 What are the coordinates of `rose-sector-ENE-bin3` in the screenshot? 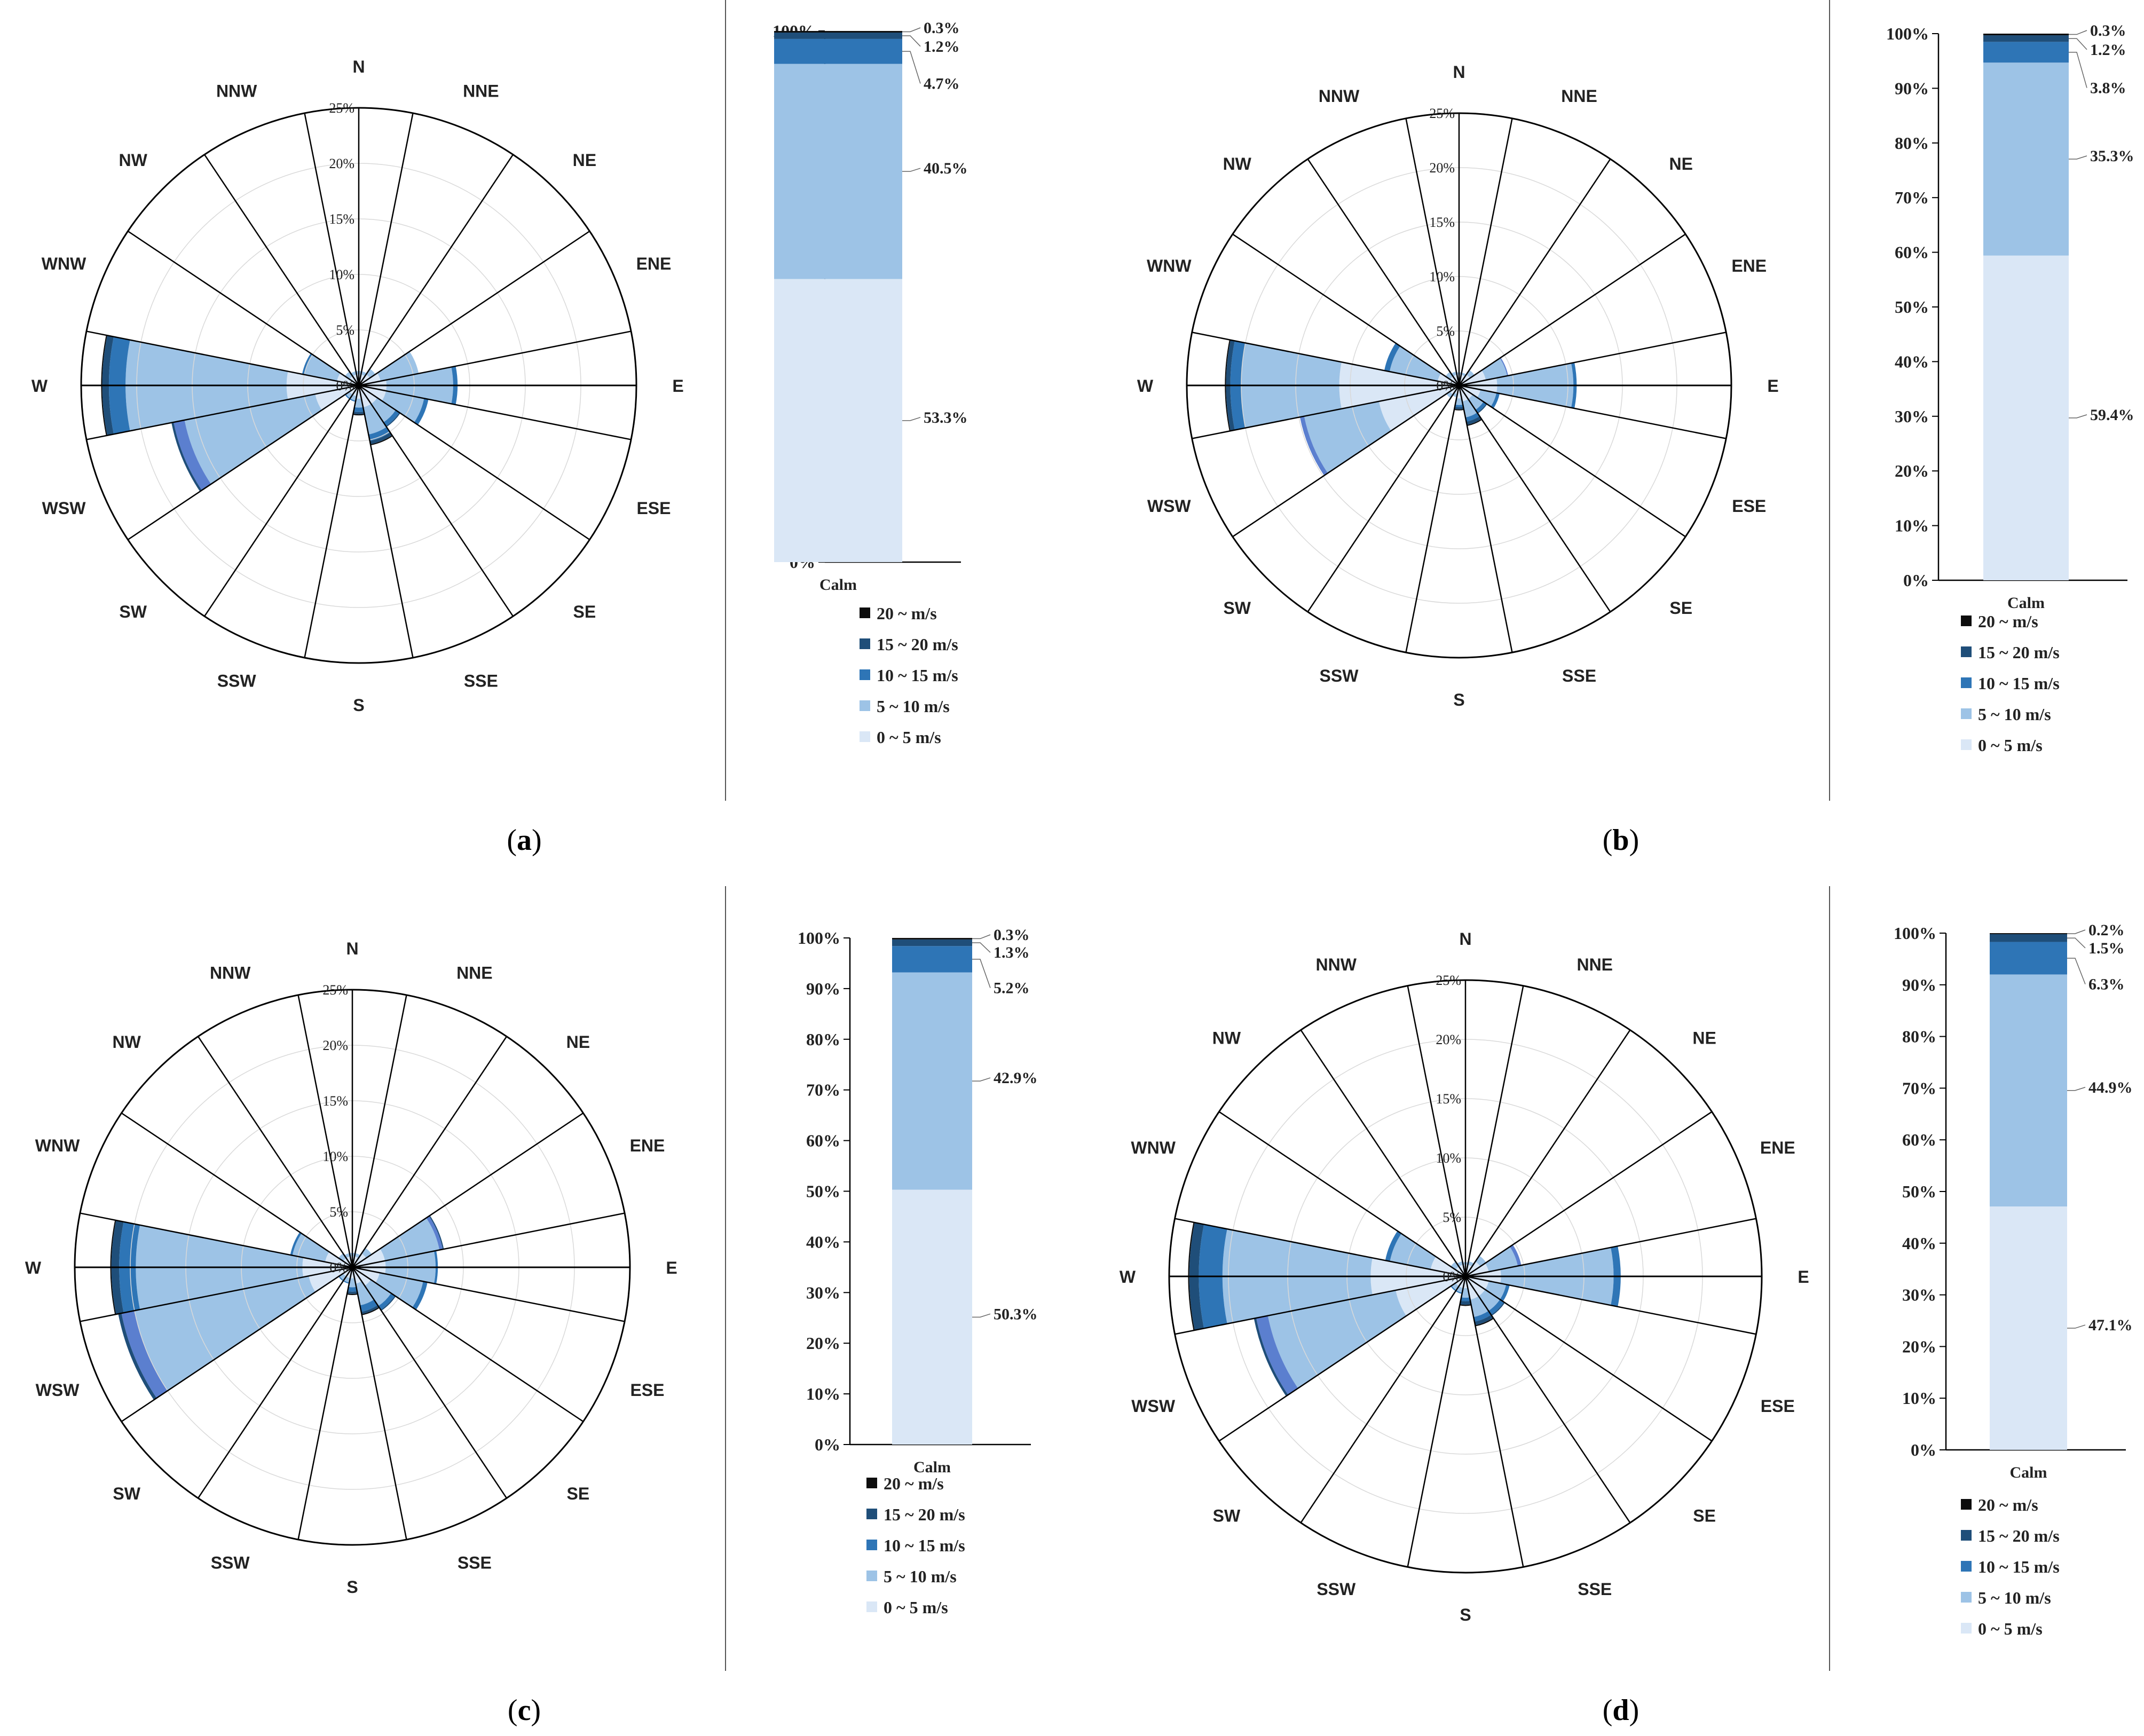 It's located at (436, 1232).